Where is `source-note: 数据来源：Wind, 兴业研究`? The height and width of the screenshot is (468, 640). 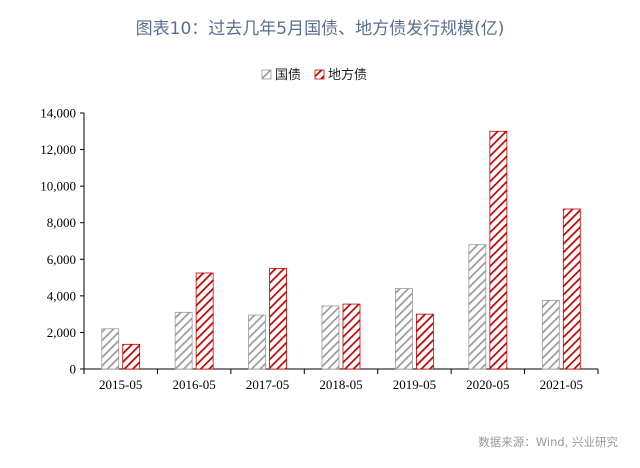
source-note: 数据来源：Wind, 兴业研究 is located at coordinates (548, 442).